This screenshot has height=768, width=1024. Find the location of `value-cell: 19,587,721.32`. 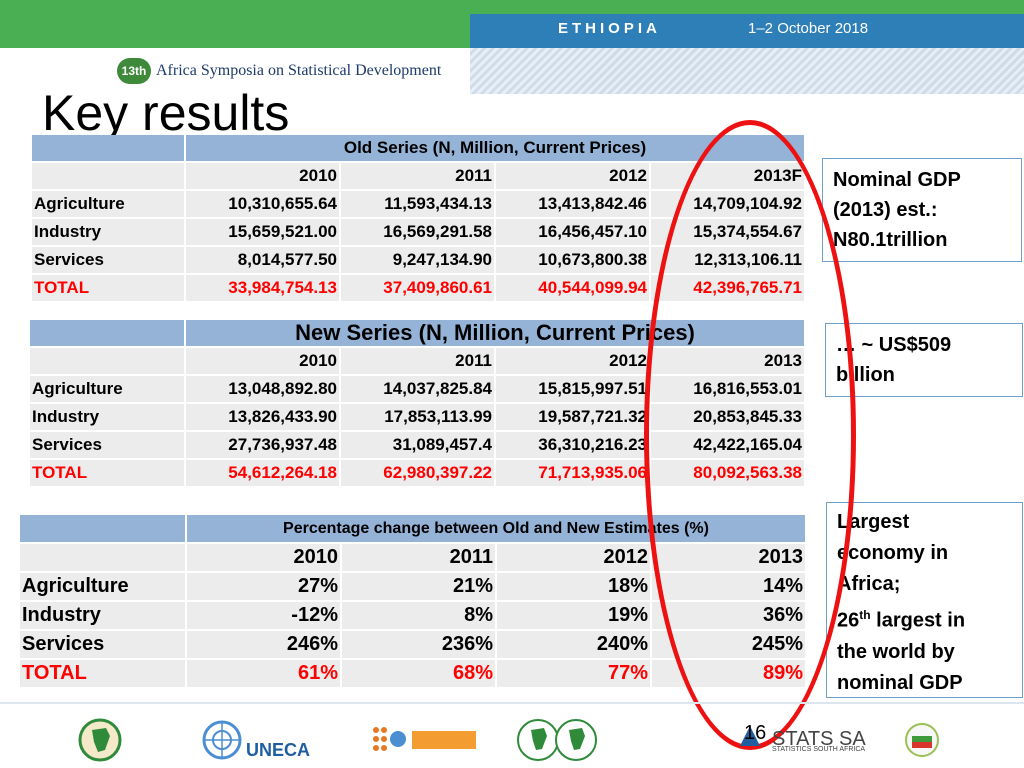

value-cell: 19,587,721.32 is located at coordinates (572, 417).